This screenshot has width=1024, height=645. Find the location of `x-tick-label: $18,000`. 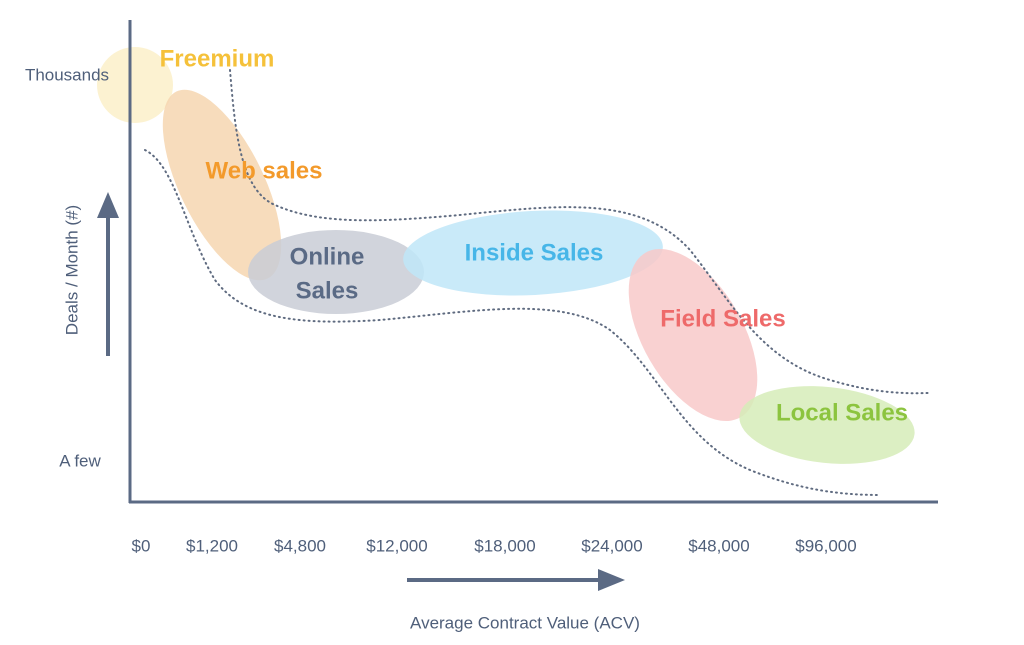

x-tick-label: $18,000 is located at coordinates (504, 545).